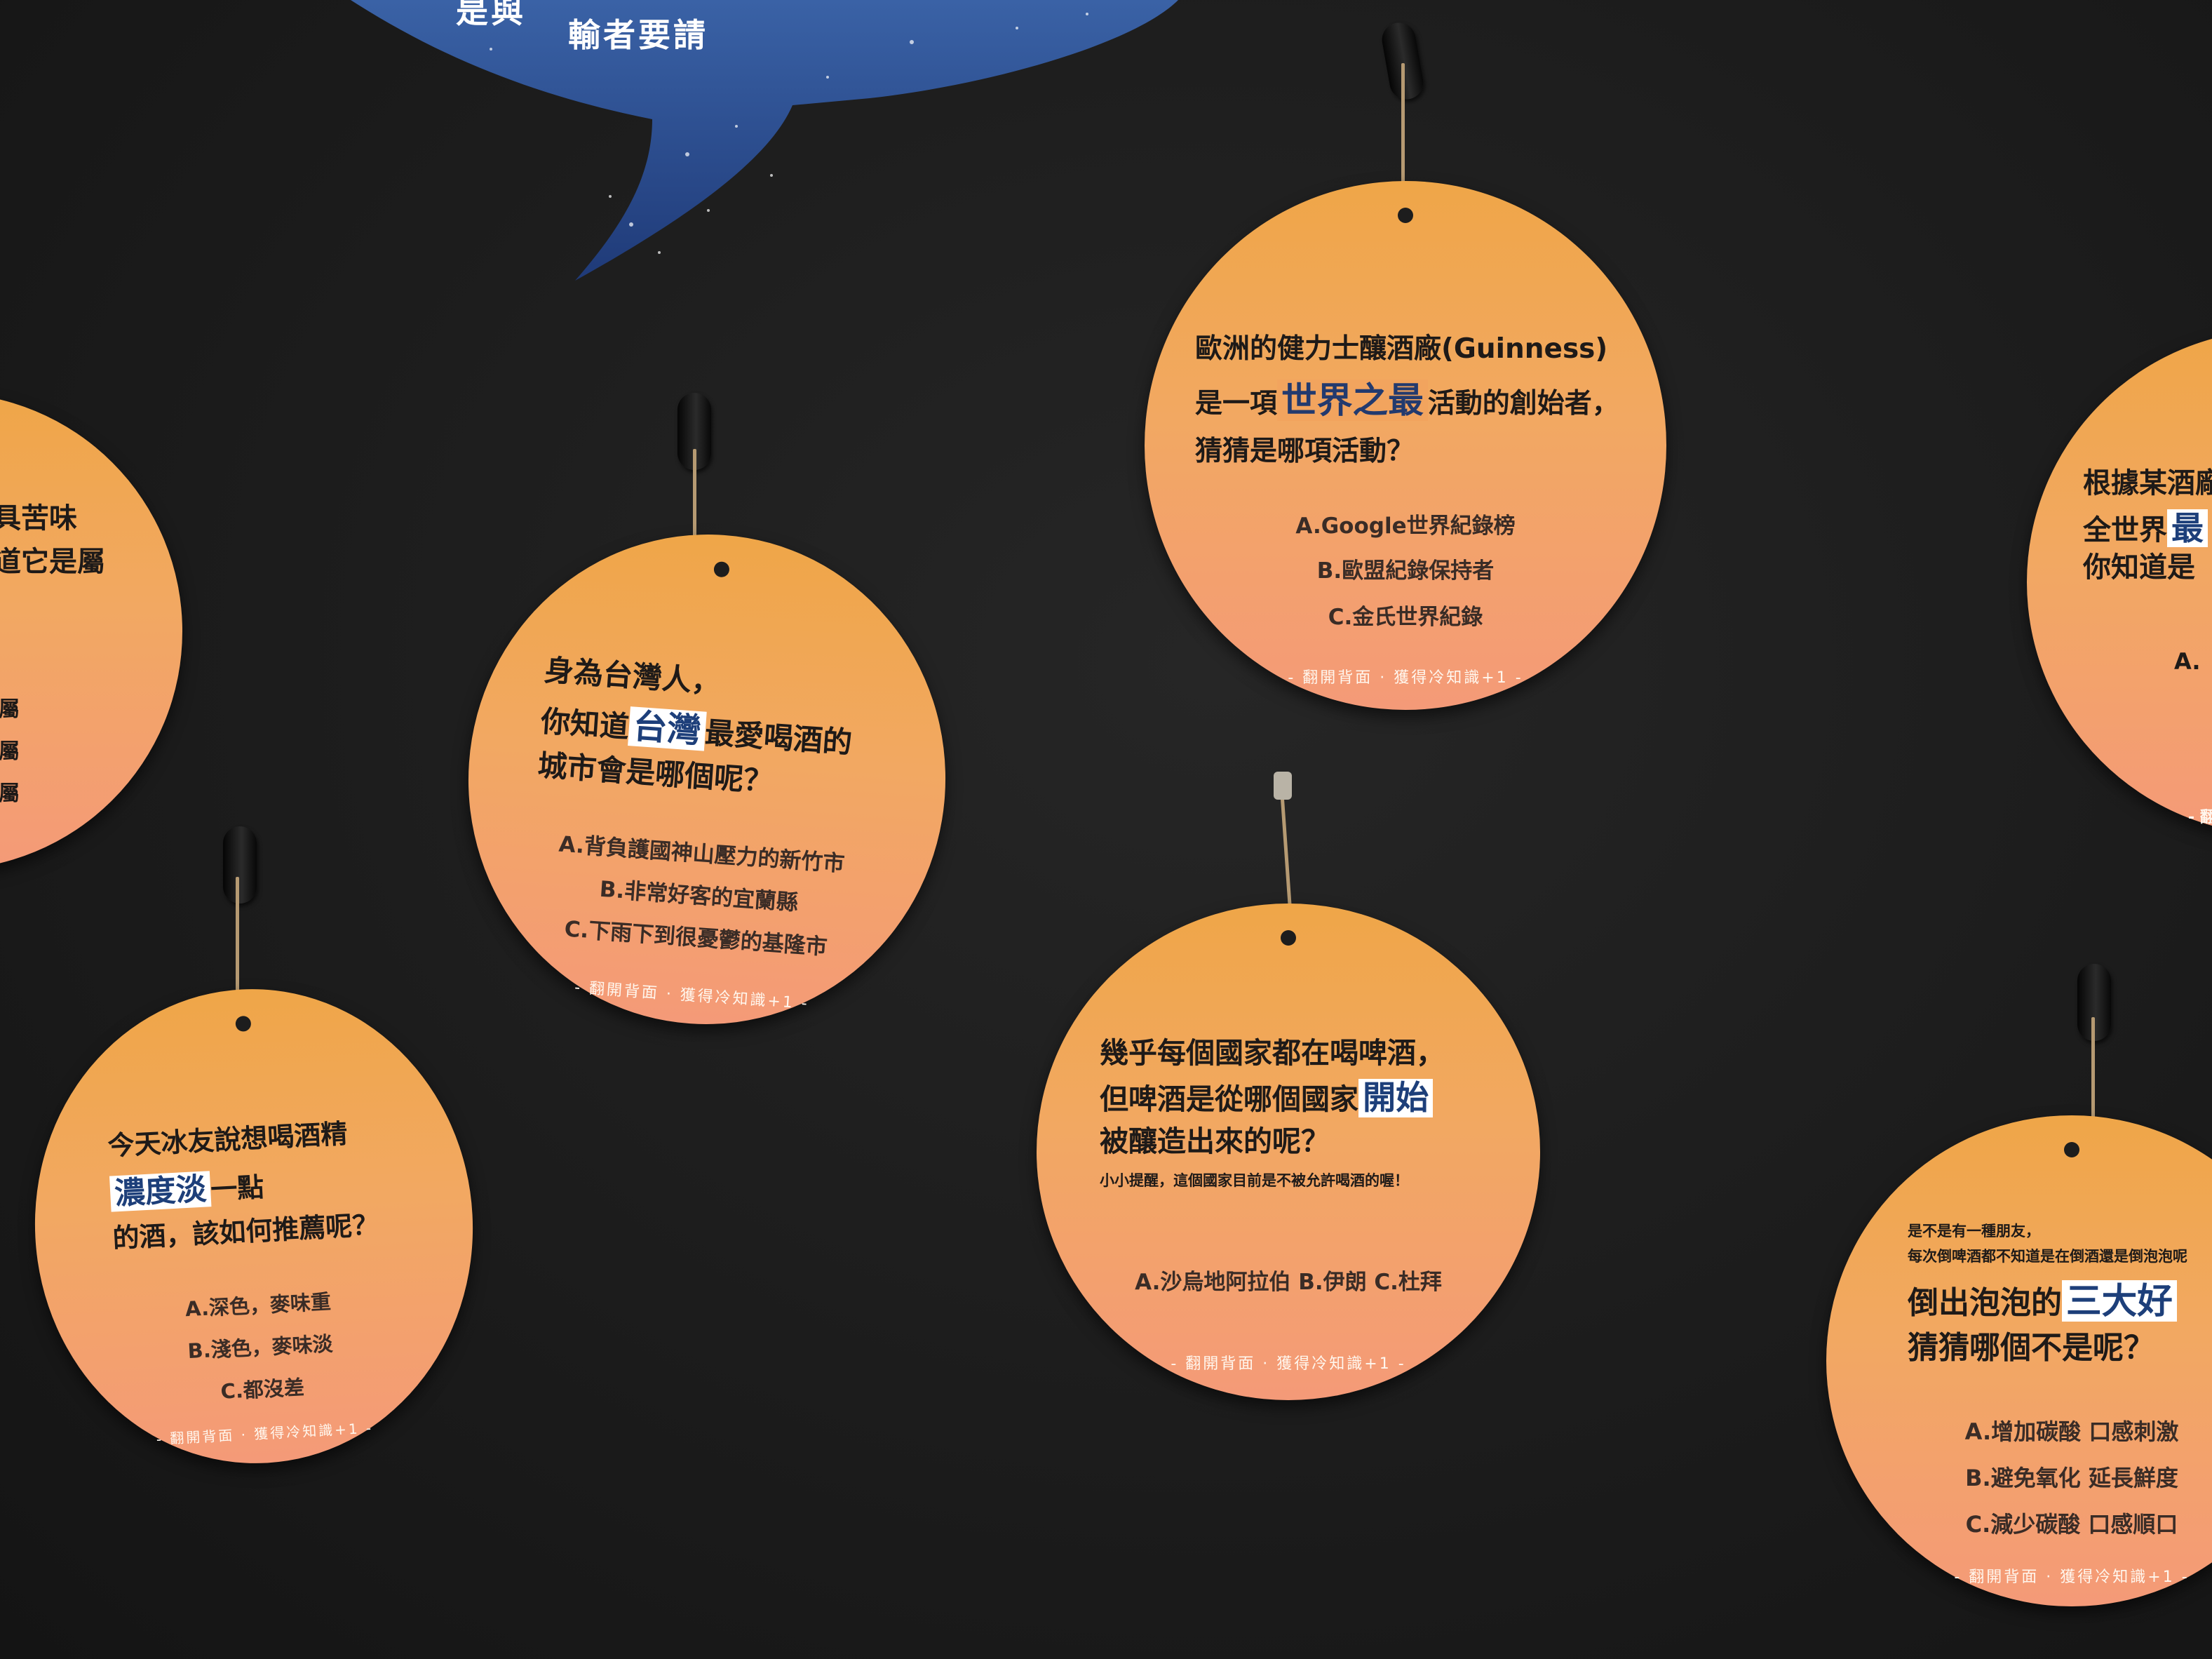 The height and width of the screenshot is (1659, 2212). I want to click on question-text: 全世界, so click(2125, 530).